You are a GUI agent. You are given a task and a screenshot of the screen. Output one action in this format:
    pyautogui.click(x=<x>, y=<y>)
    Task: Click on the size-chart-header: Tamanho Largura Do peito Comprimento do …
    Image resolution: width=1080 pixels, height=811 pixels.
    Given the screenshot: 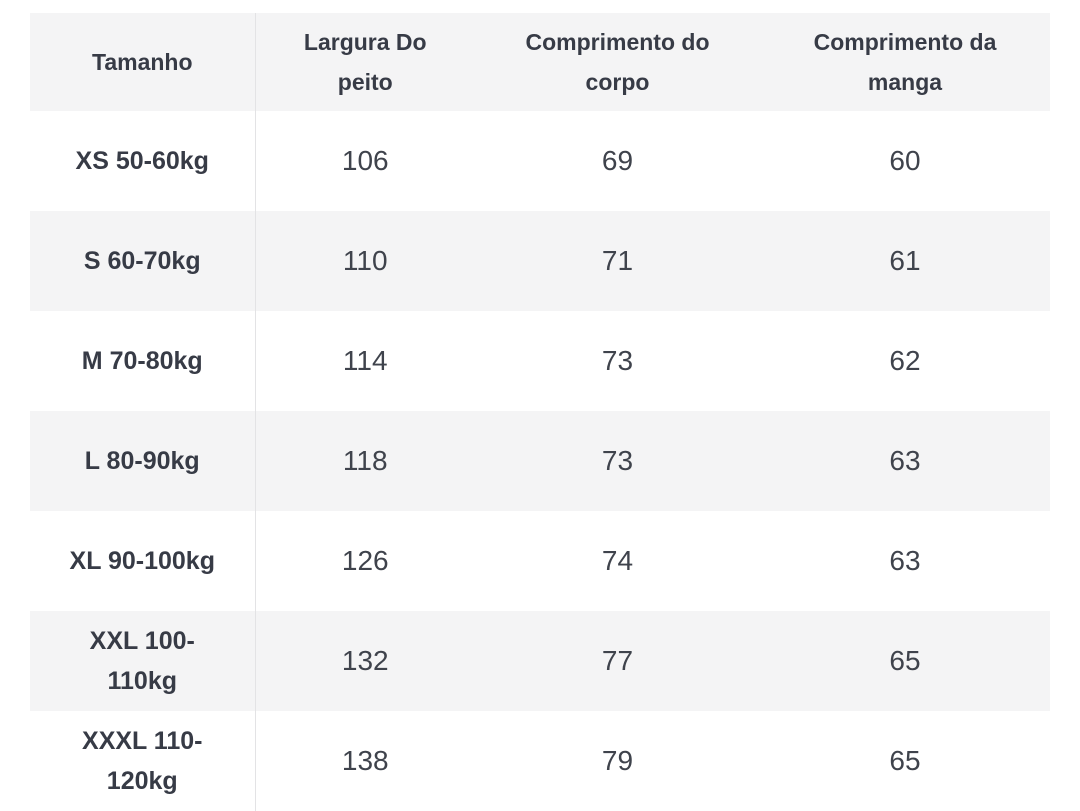 What is the action you would take?
    pyautogui.click(x=540, y=62)
    